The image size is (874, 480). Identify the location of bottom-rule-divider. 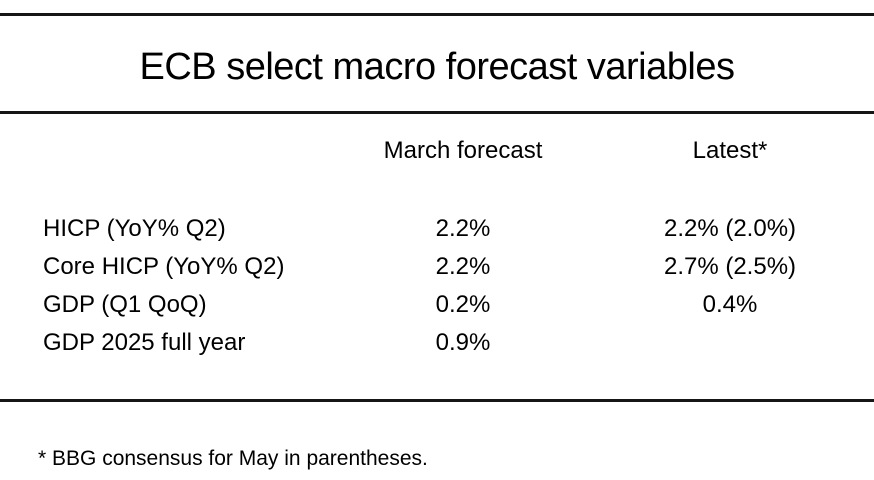
(437, 400).